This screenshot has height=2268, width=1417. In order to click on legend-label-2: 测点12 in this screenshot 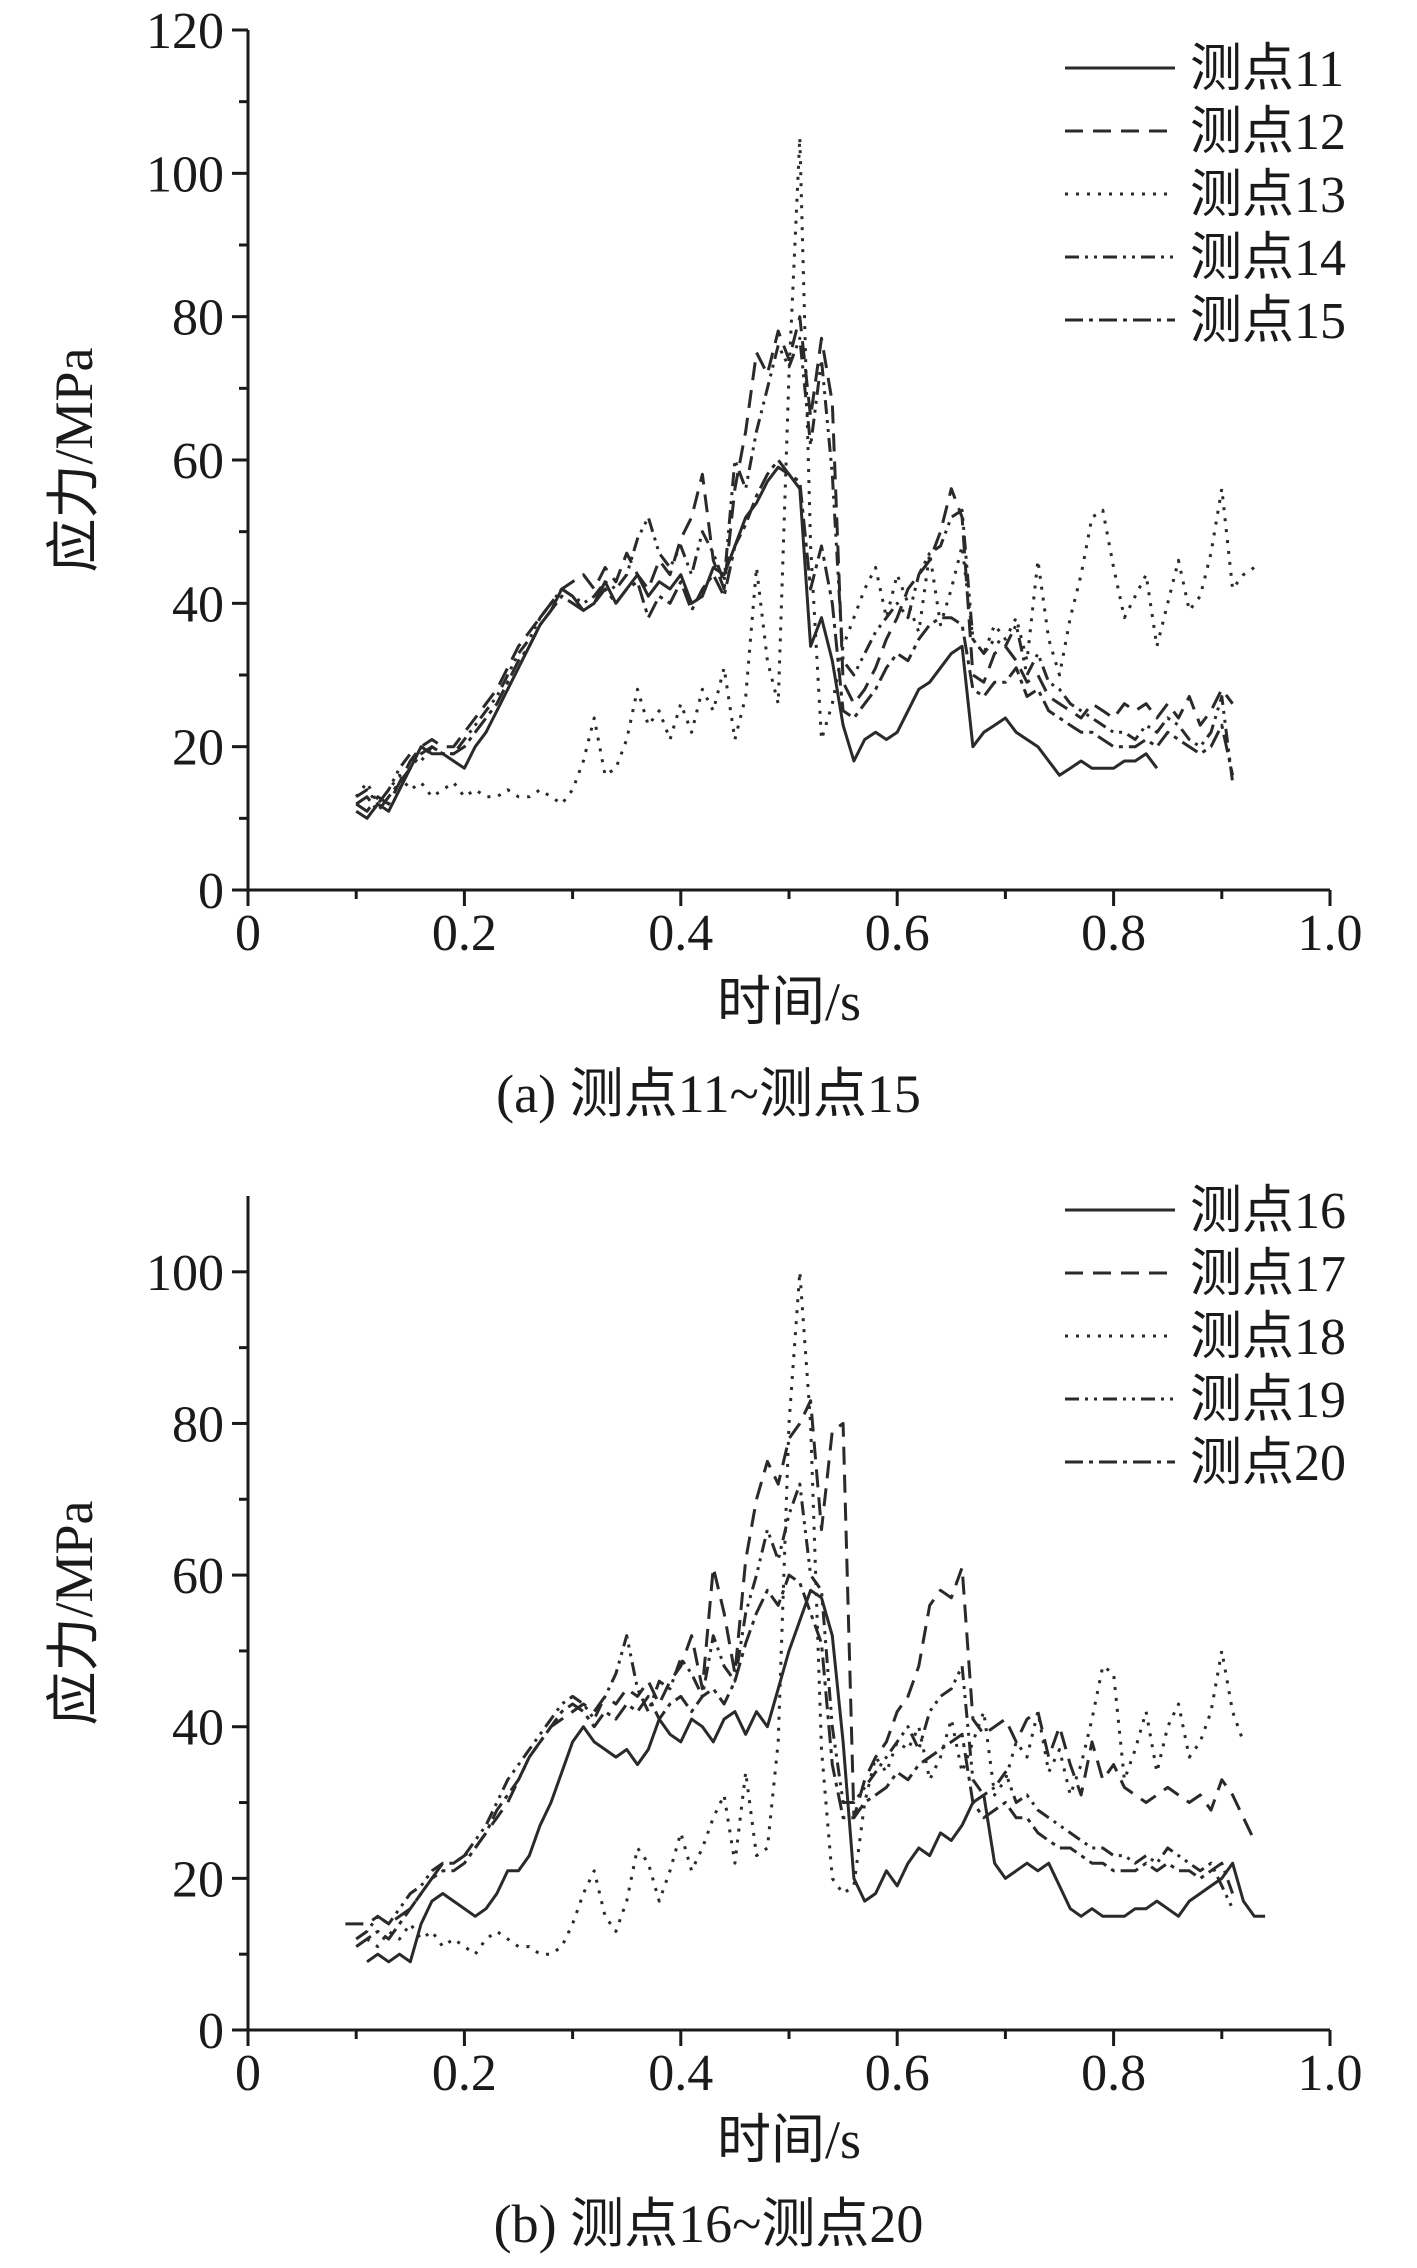, I will do `click(1268, 132)`.